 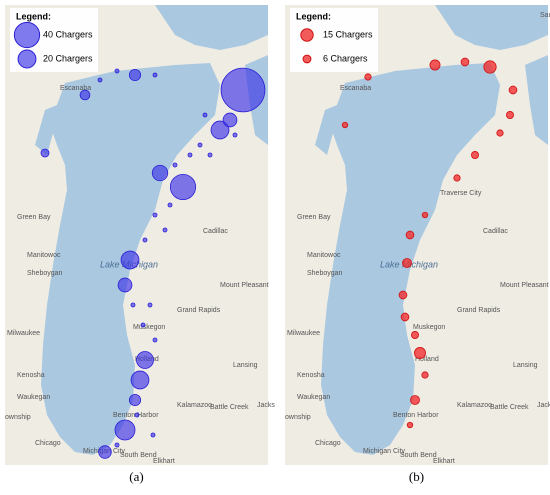 I want to click on city-label: Sheboygan, so click(x=45, y=273).